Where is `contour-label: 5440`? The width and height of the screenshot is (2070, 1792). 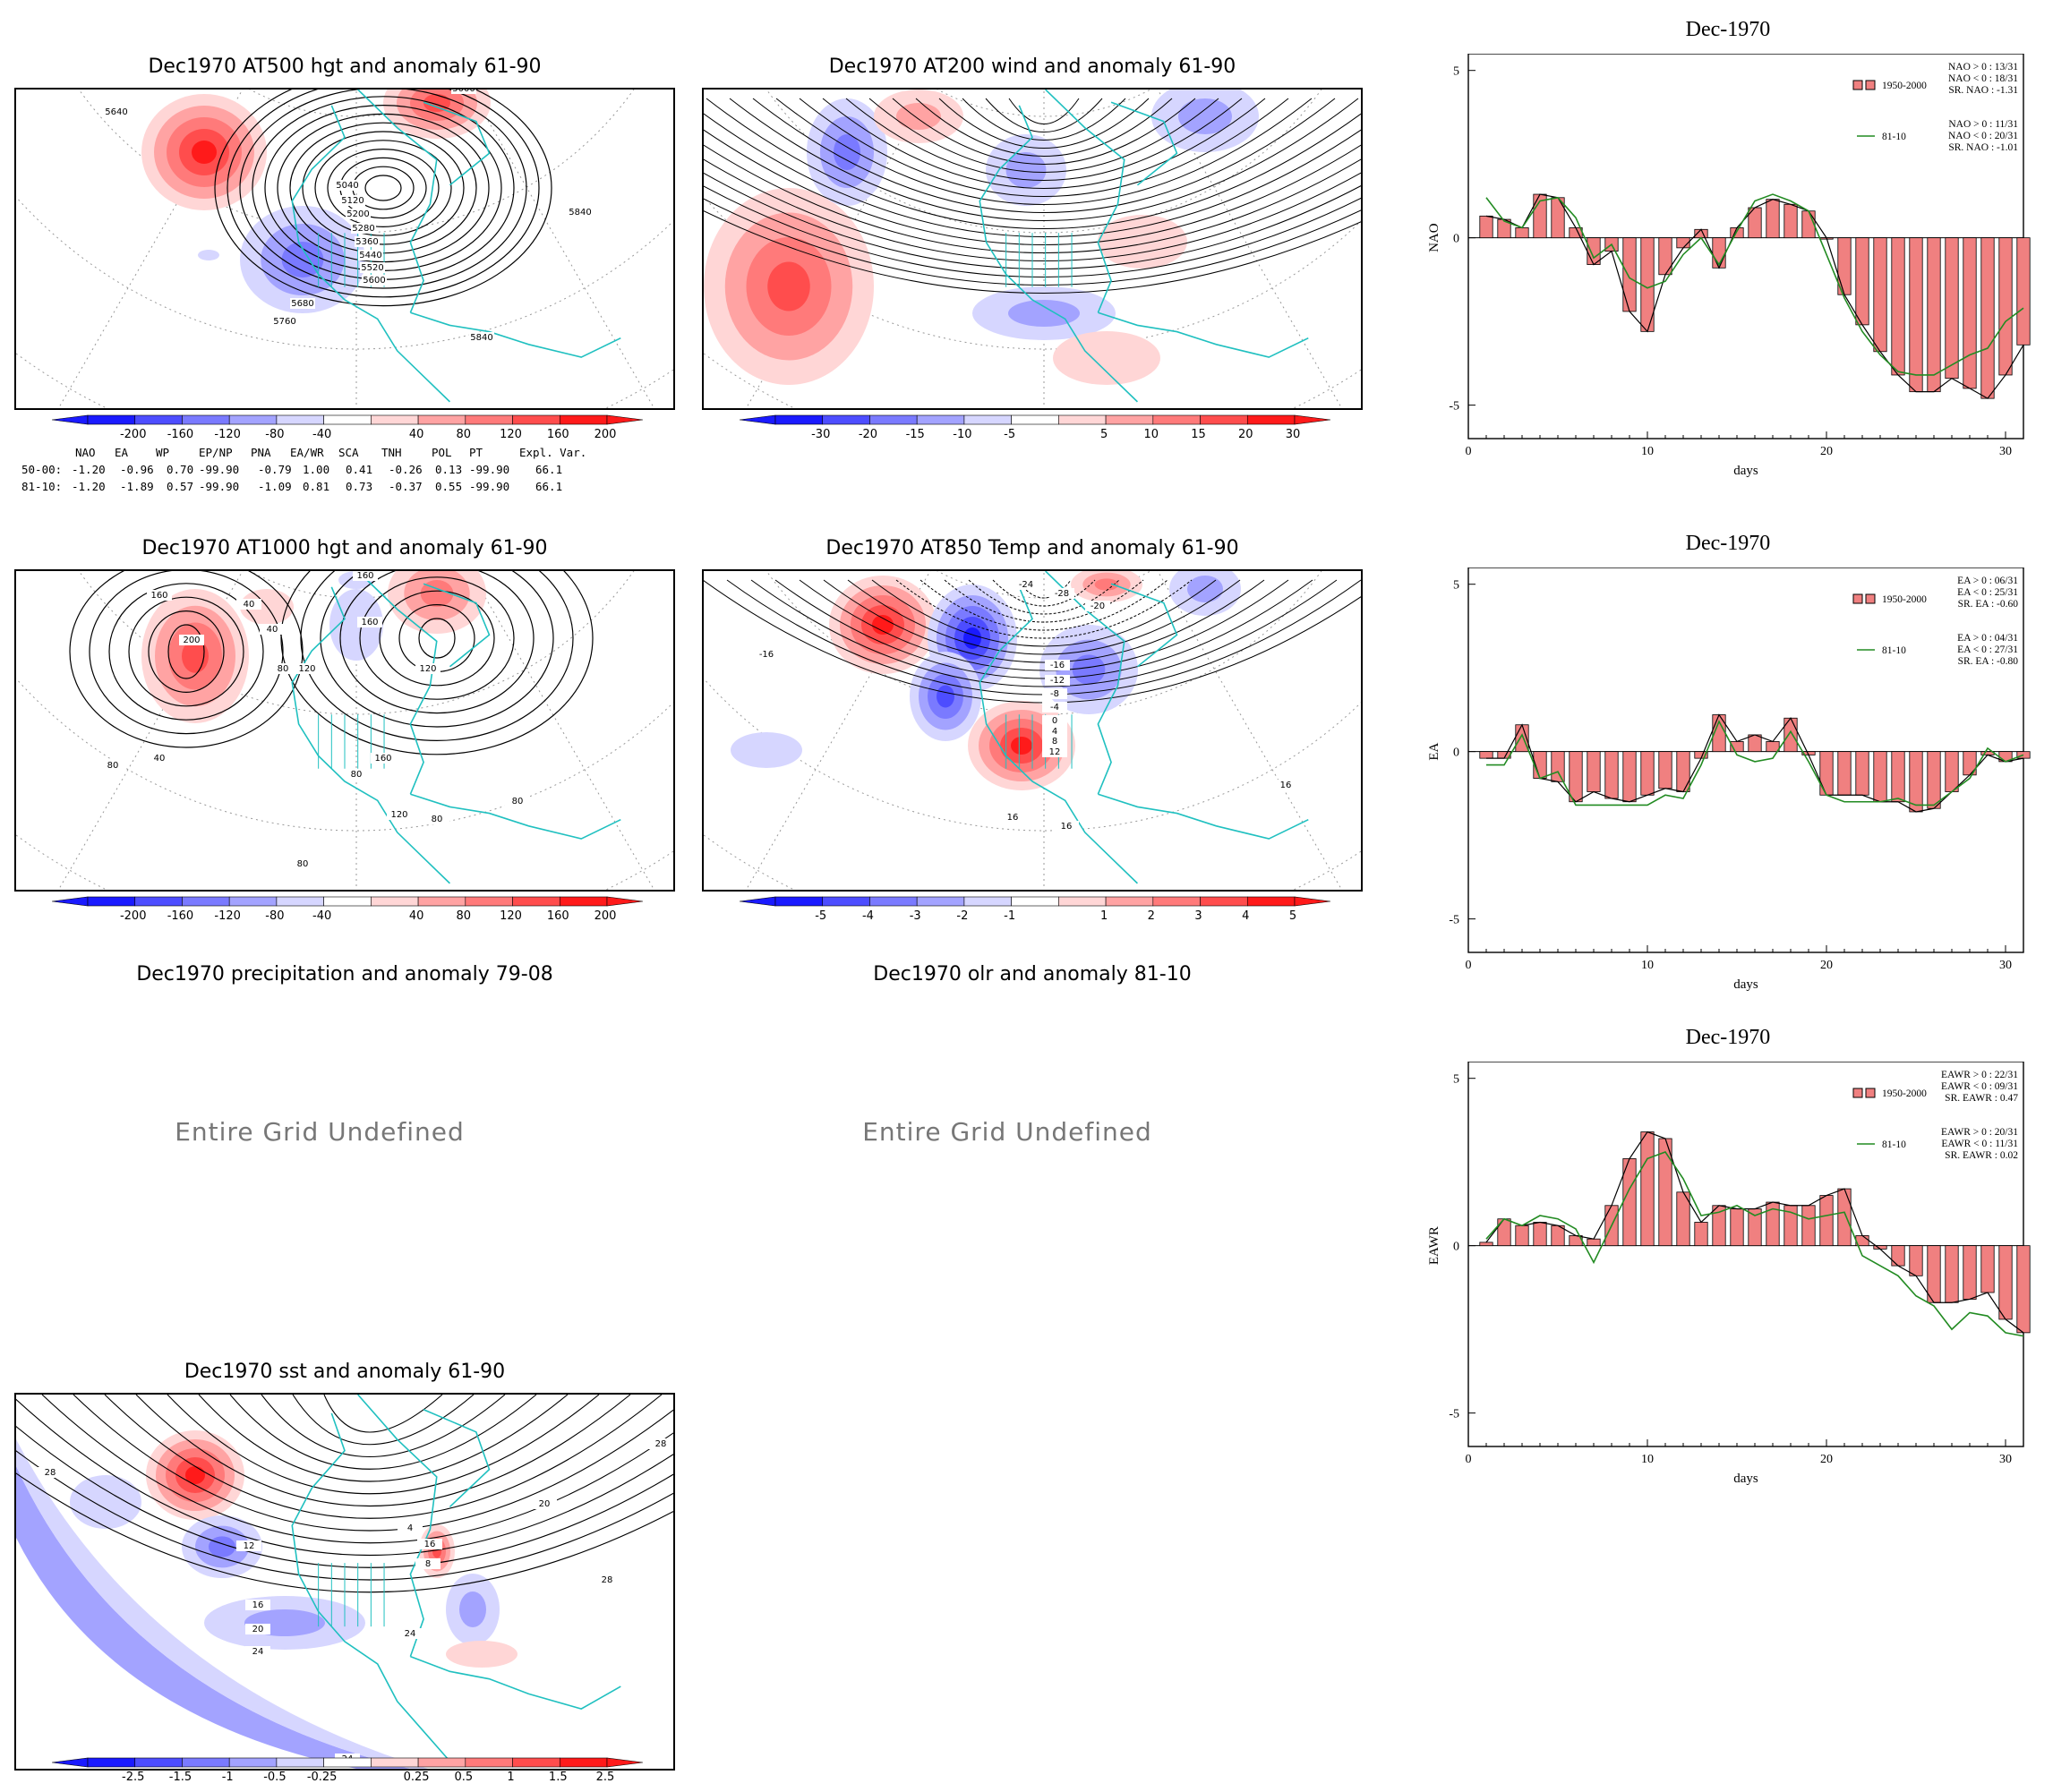
contour-label: 5440 is located at coordinates (370, 255).